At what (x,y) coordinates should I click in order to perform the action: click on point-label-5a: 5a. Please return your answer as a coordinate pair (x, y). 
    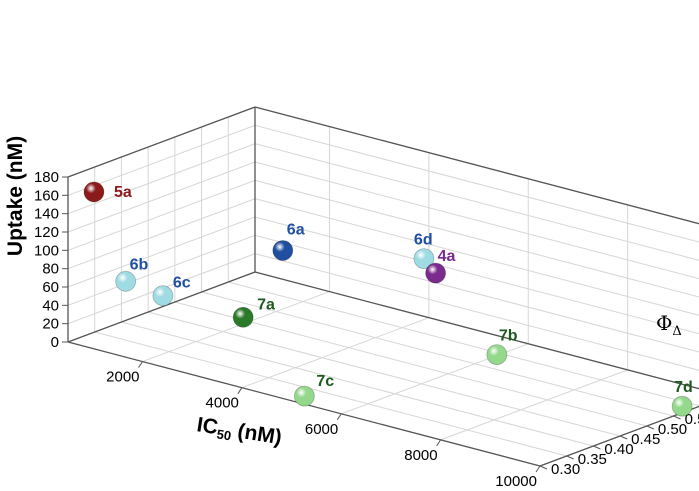
    Looking at the image, I should click on (123, 192).